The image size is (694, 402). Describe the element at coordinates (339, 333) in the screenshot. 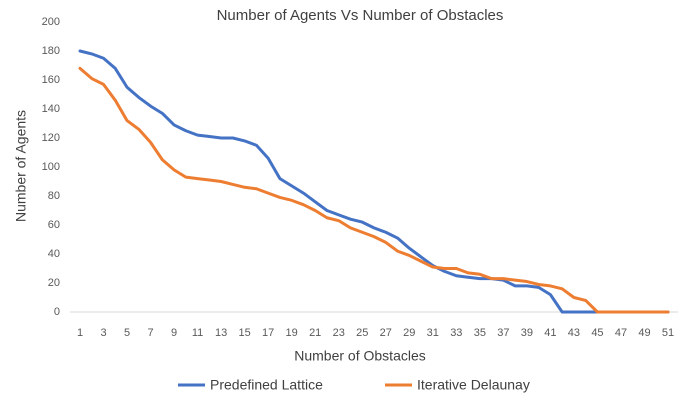

I see `x-tick-label: 23` at that location.